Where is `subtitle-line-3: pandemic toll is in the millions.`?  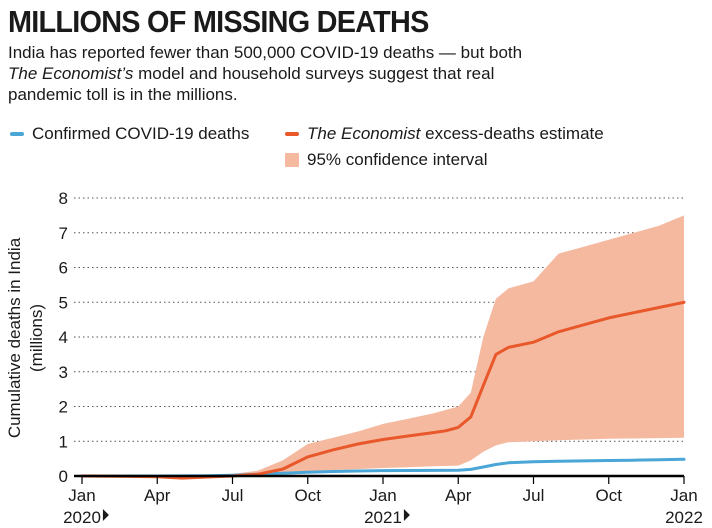 subtitle-line-3: pandemic toll is in the millions. is located at coordinates (123, 94).